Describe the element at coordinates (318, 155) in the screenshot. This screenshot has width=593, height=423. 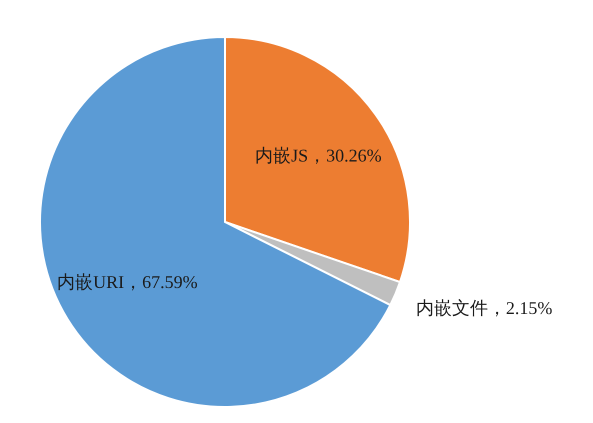
I see `slice-label: 内嵌JS，30.26%` at that location.